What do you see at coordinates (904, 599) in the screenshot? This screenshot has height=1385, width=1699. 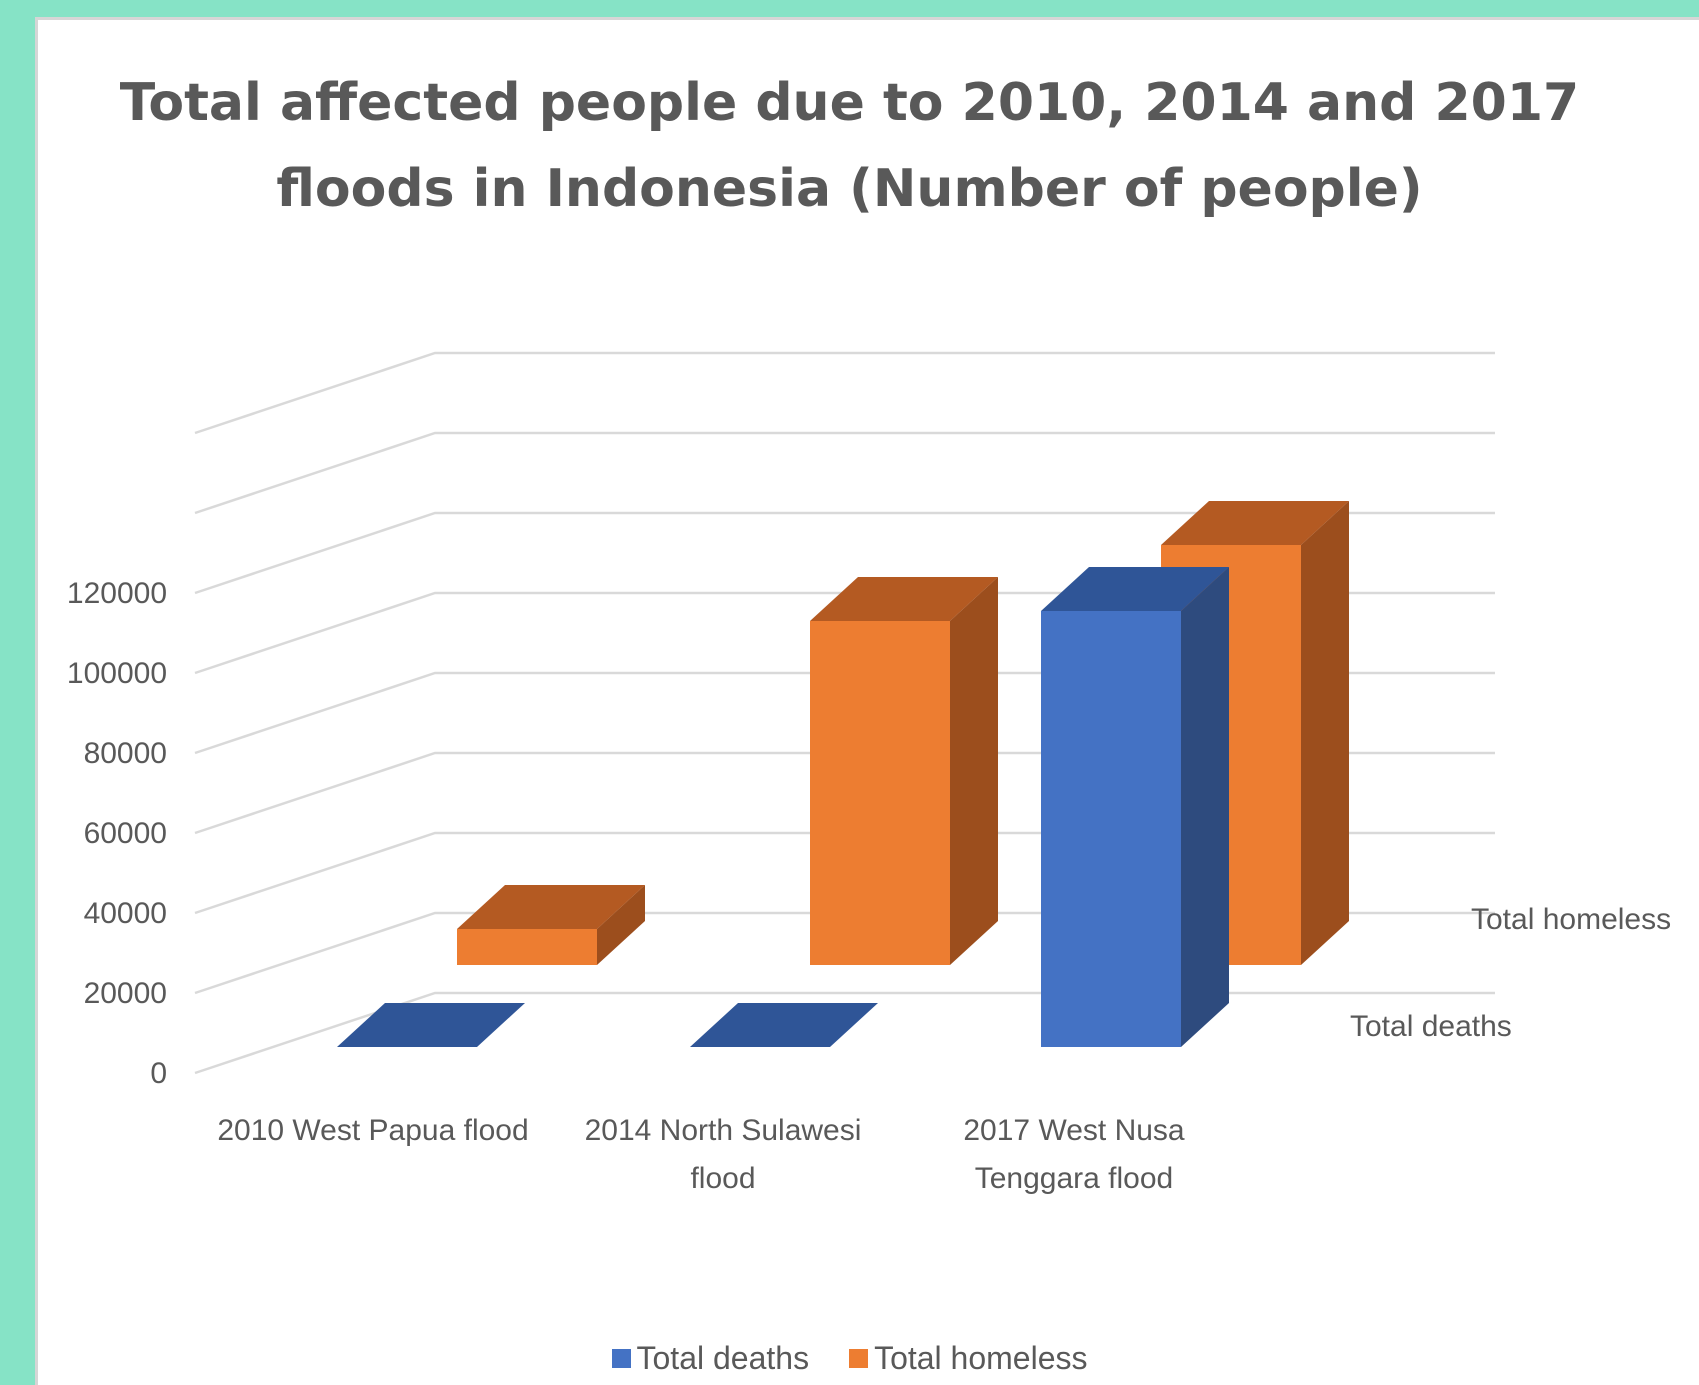 I see `bar-homeless-1-top` at bounding box center [904, 599].